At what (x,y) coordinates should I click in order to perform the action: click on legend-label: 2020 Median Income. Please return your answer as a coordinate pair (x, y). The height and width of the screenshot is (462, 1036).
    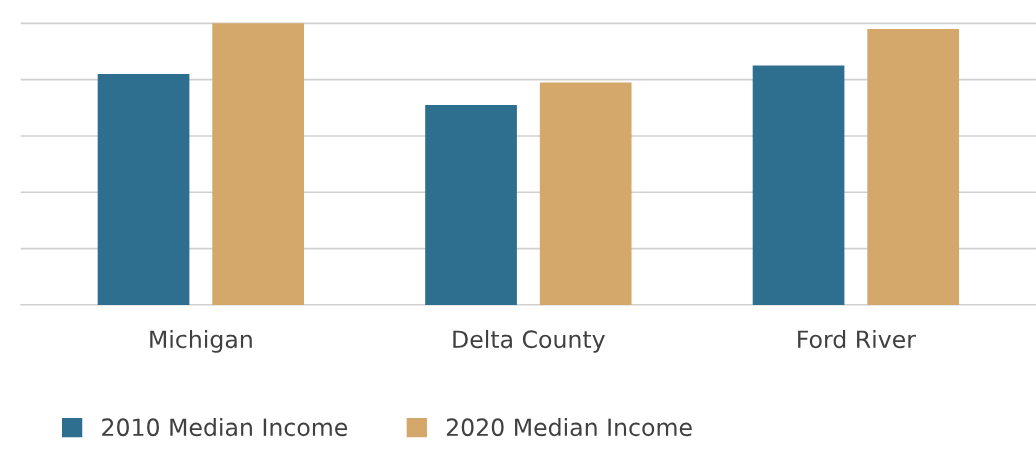
    Looking at the image, I should click on (569, 427).